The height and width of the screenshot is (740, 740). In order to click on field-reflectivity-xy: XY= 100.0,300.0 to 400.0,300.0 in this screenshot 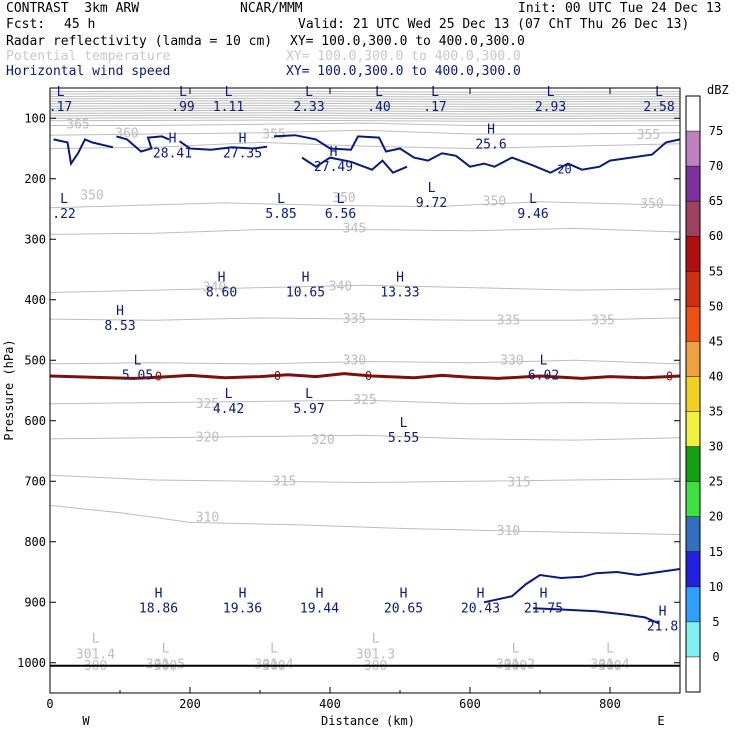, I will do `click(407, 41)`.